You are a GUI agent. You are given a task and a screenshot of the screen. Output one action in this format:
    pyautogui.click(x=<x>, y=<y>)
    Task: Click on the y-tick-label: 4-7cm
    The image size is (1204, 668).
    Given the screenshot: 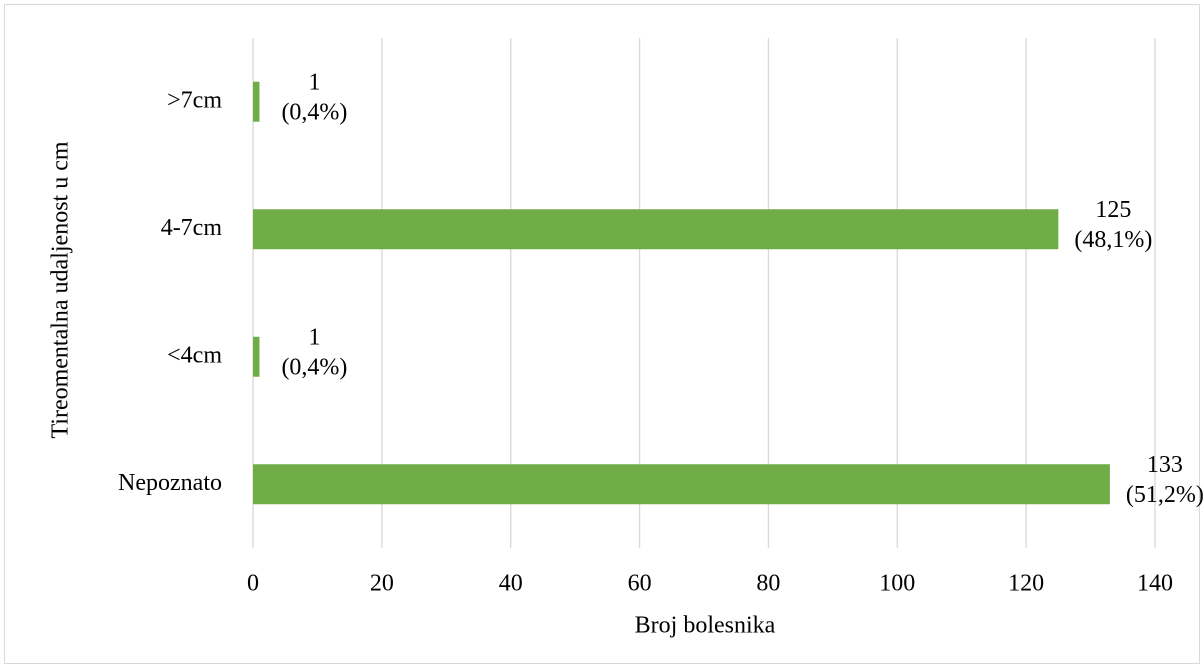 What is the action you would take?
    pyautogui.click(x=192, y=228)
    